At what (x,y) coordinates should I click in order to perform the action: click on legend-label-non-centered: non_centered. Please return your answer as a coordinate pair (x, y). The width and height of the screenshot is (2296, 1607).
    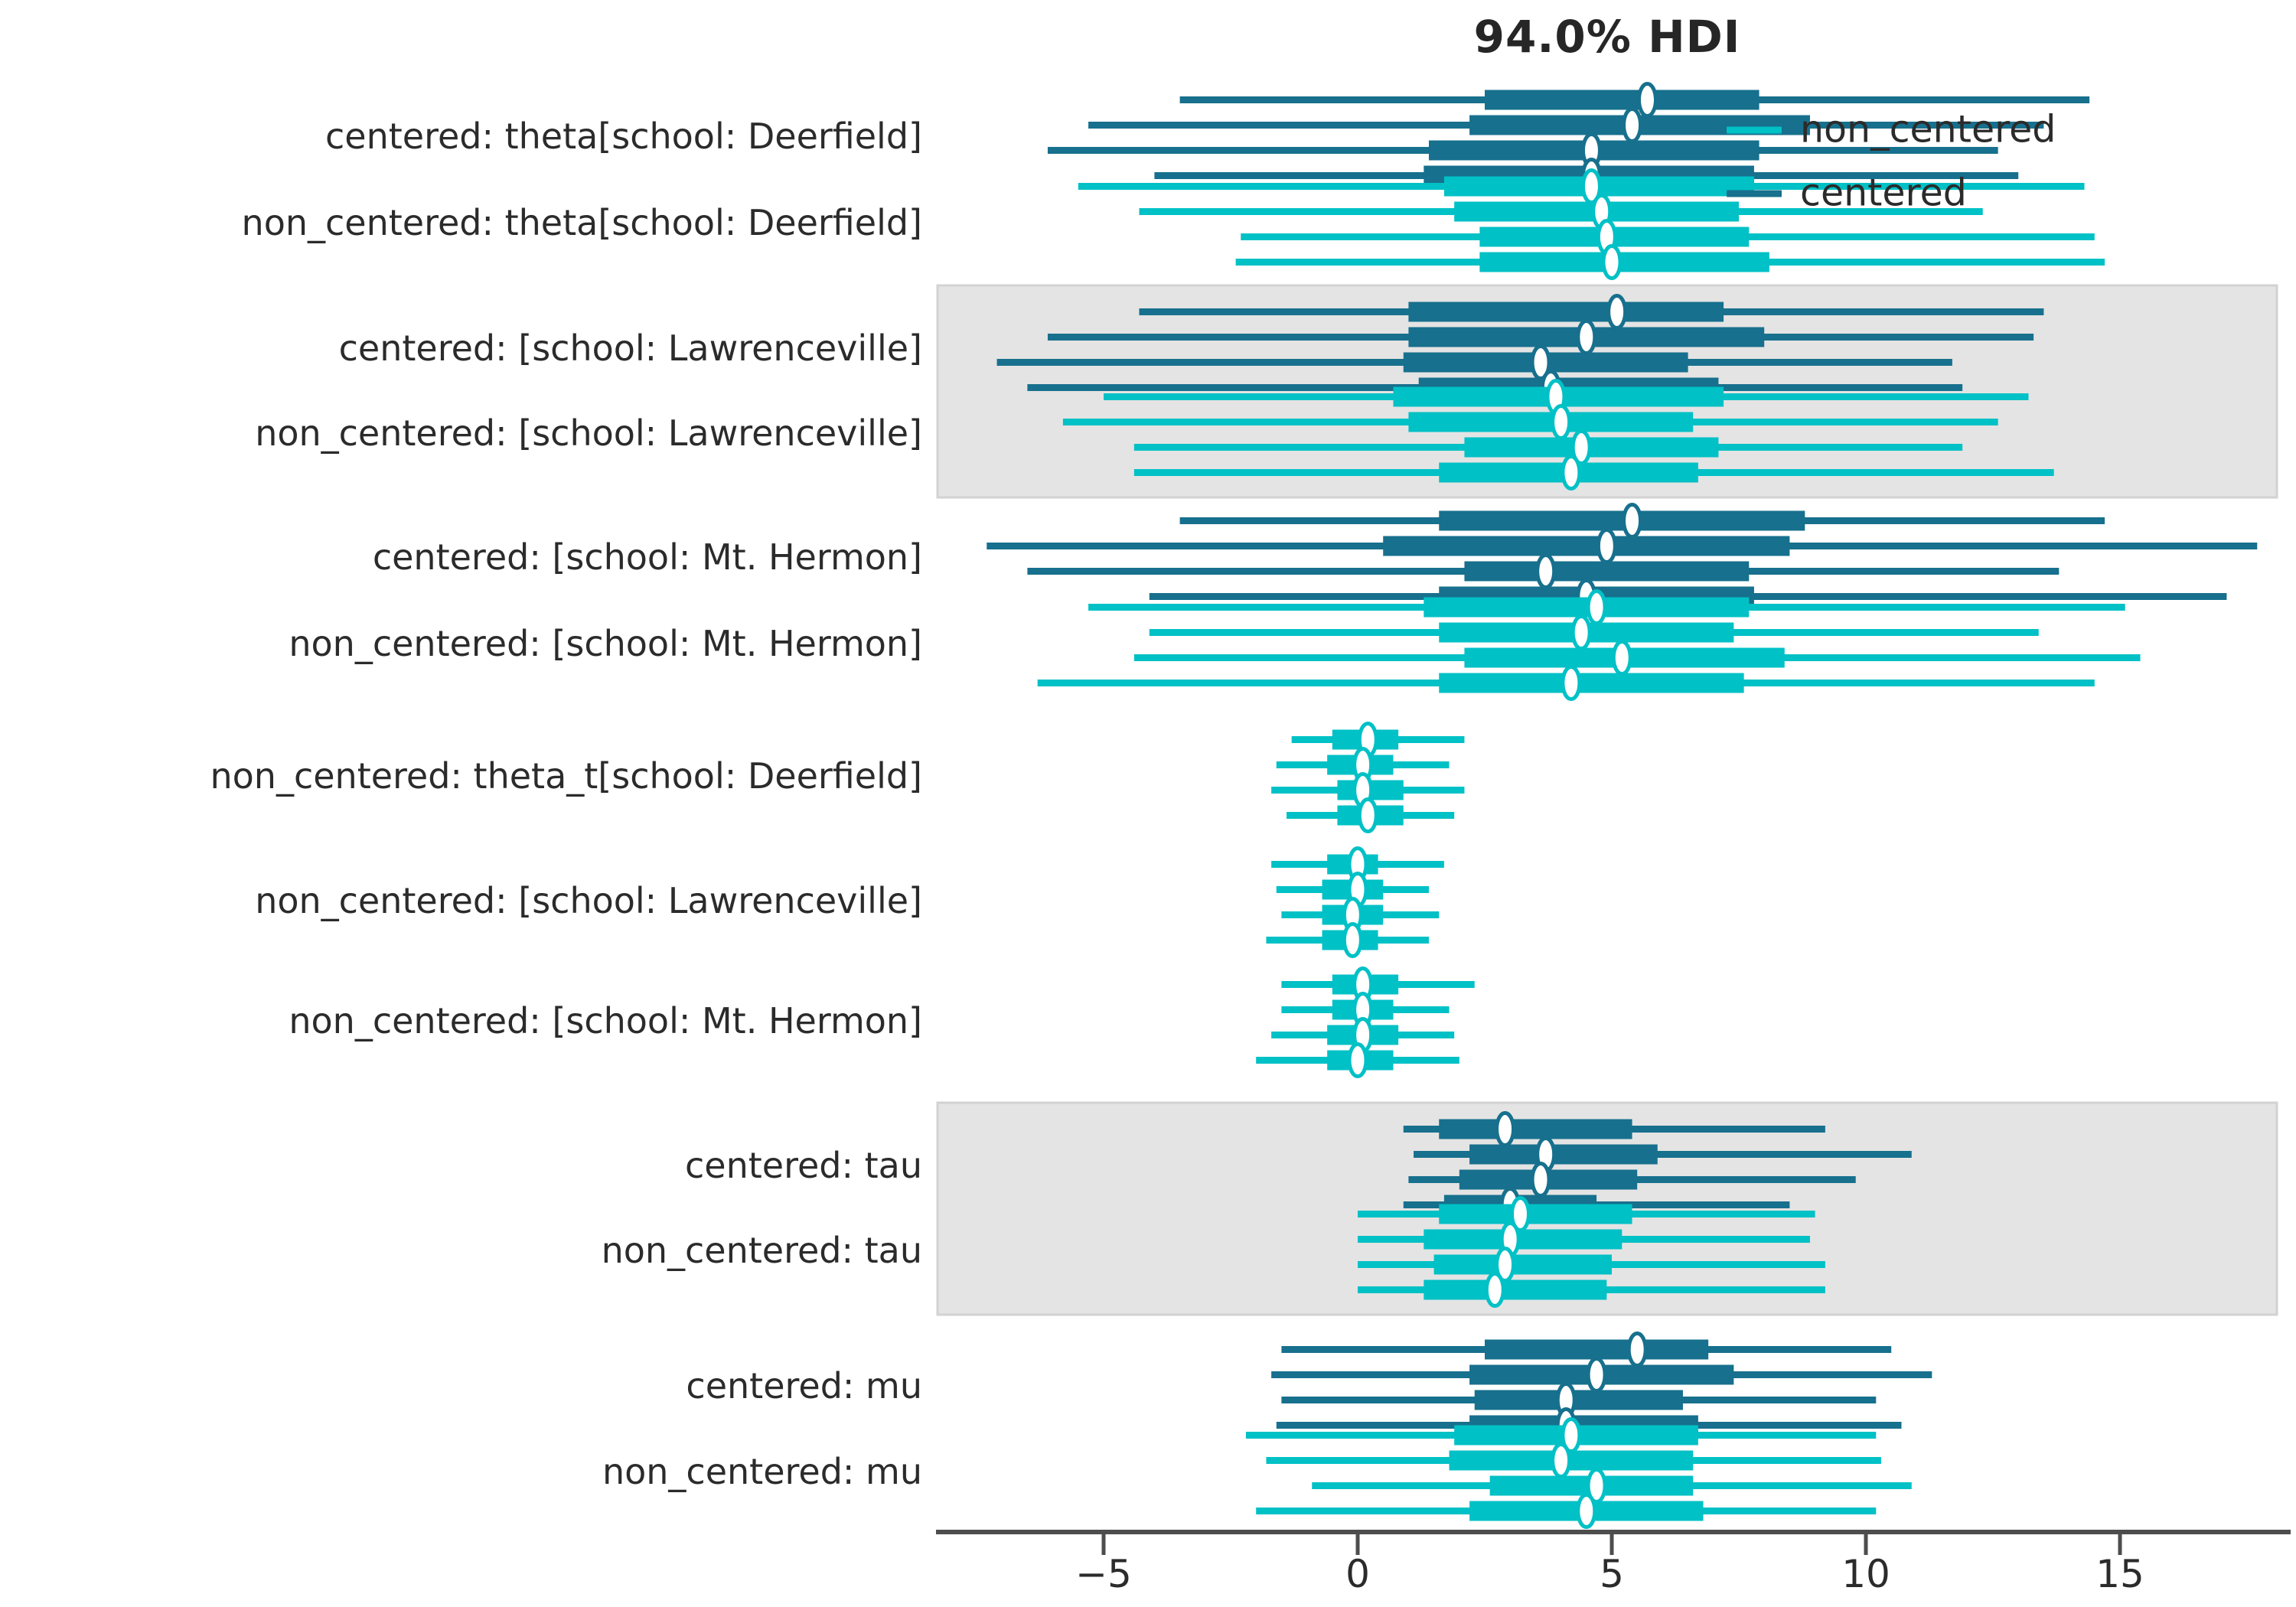
    Looking at the image, I should click on (1928, 129).